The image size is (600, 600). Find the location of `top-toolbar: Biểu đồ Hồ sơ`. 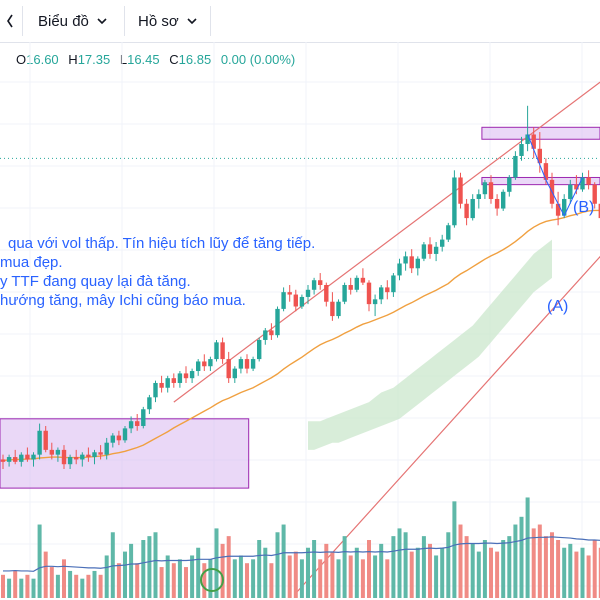

top-toolbar: Biểu đồ Hồ sơ is located at coordinates (300, 21).